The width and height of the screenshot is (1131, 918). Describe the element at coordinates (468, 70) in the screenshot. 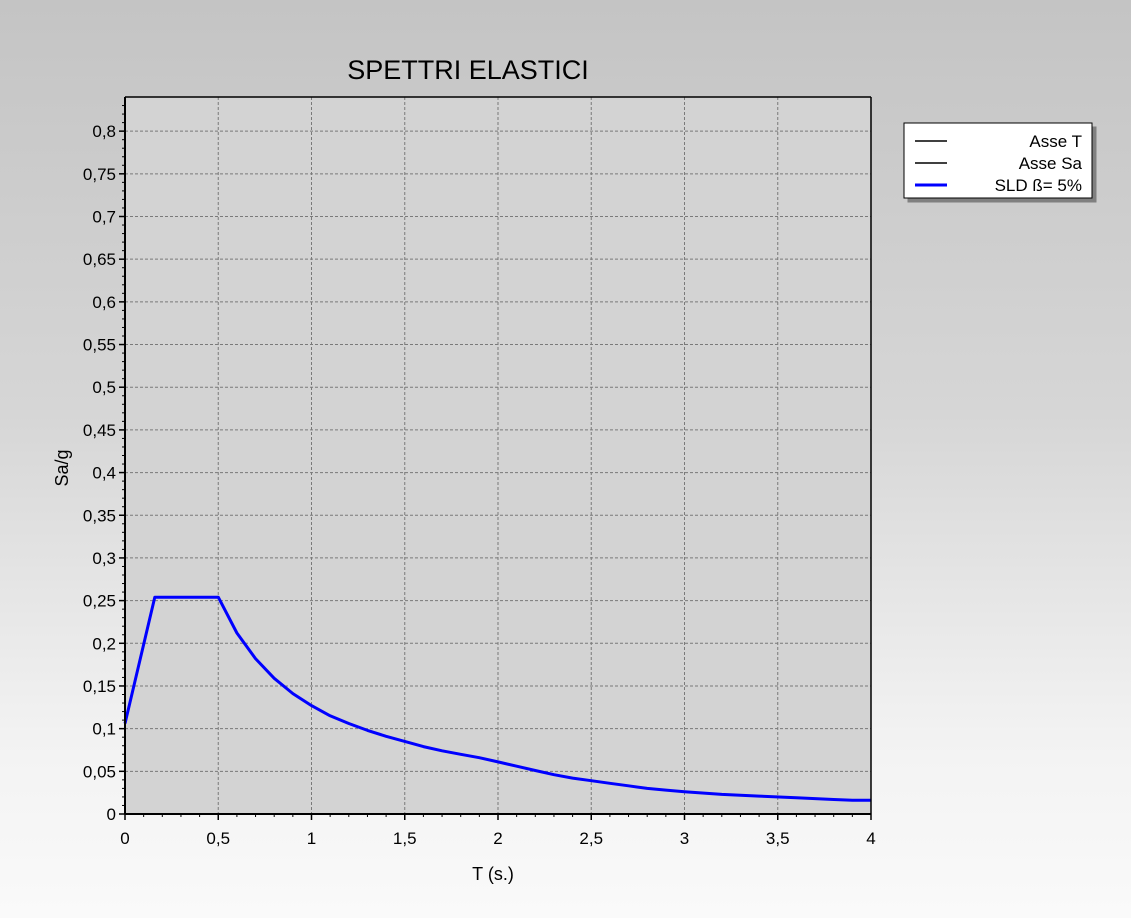

I see `chart-title: SPETTRI ELASTICI` at that location.